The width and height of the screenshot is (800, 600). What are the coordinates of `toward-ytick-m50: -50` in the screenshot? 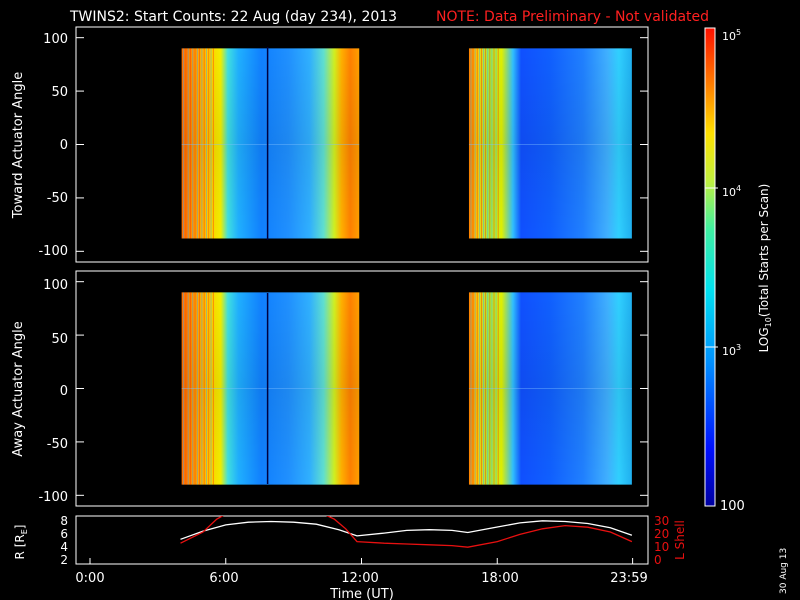 It's located at (57, 198).